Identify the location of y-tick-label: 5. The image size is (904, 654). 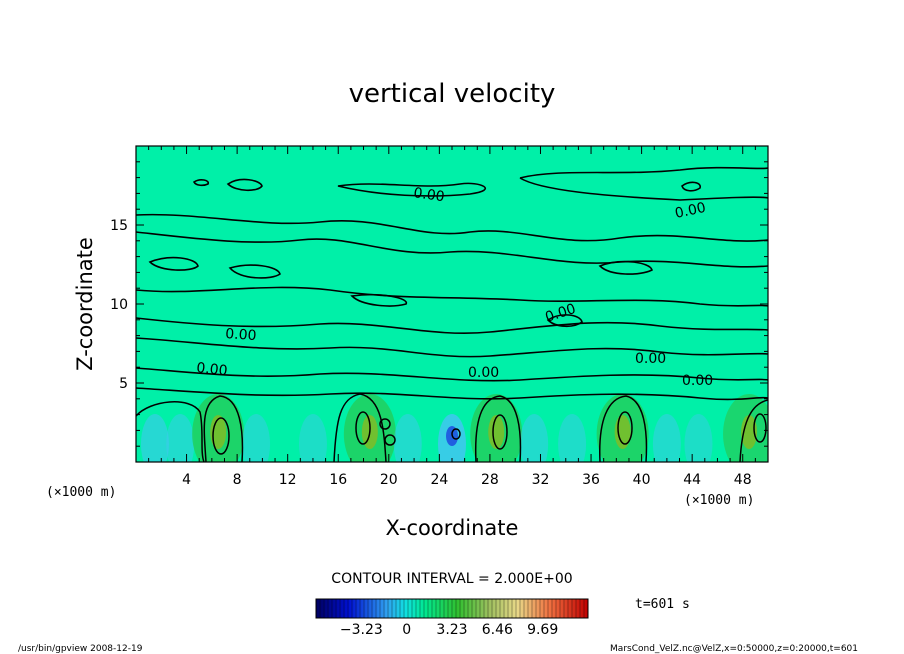
(123, 384).